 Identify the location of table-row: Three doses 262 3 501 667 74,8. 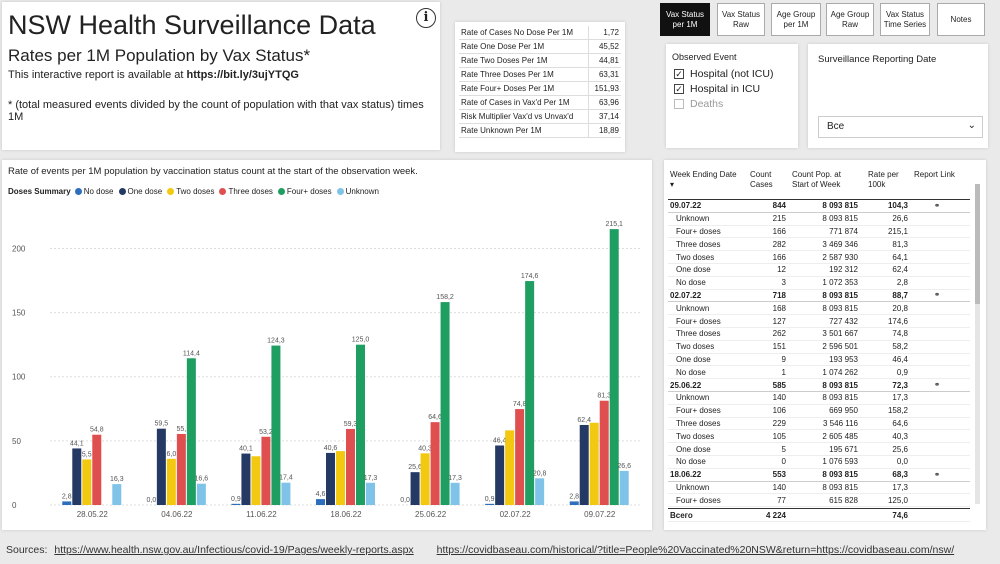
(819, 334).